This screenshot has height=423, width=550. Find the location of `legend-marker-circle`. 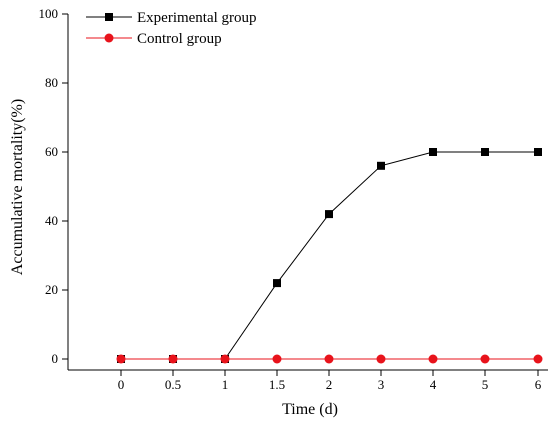

legend-marker-circle is located at coordinates (109, 38).